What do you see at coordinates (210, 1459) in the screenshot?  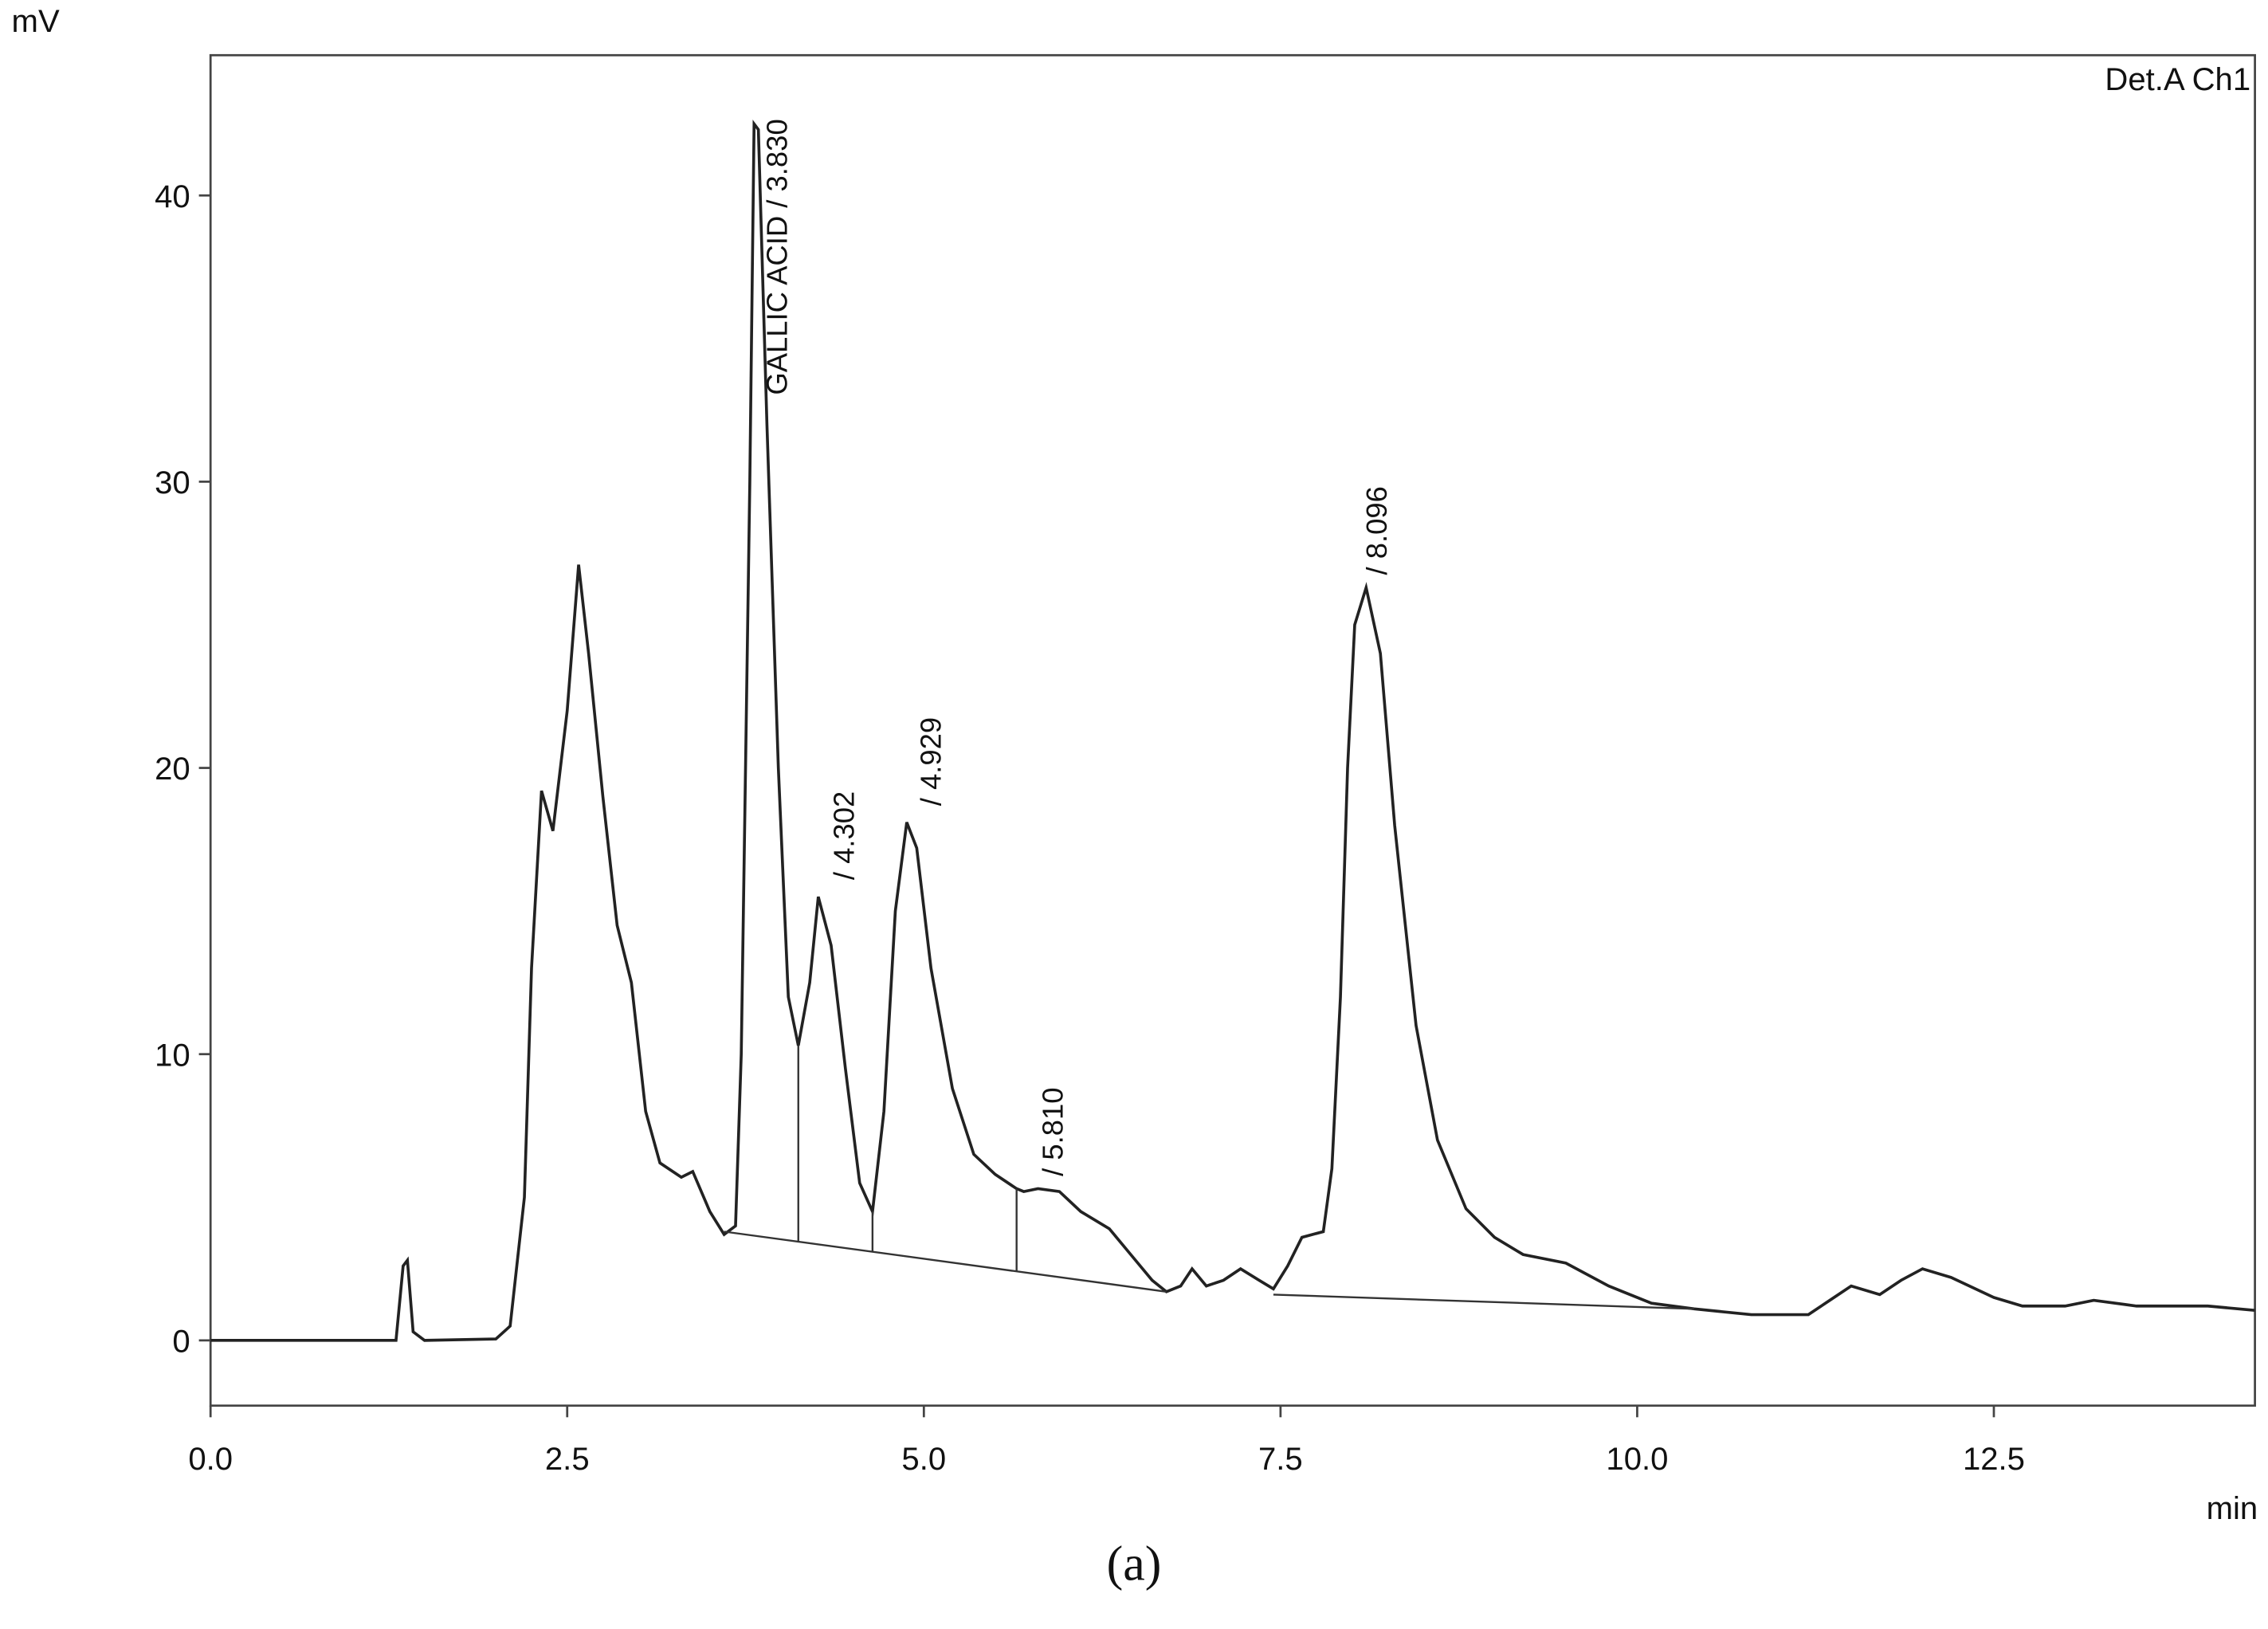 I see `x-tick-label: 0.0` at bounding box center [210, 1459].